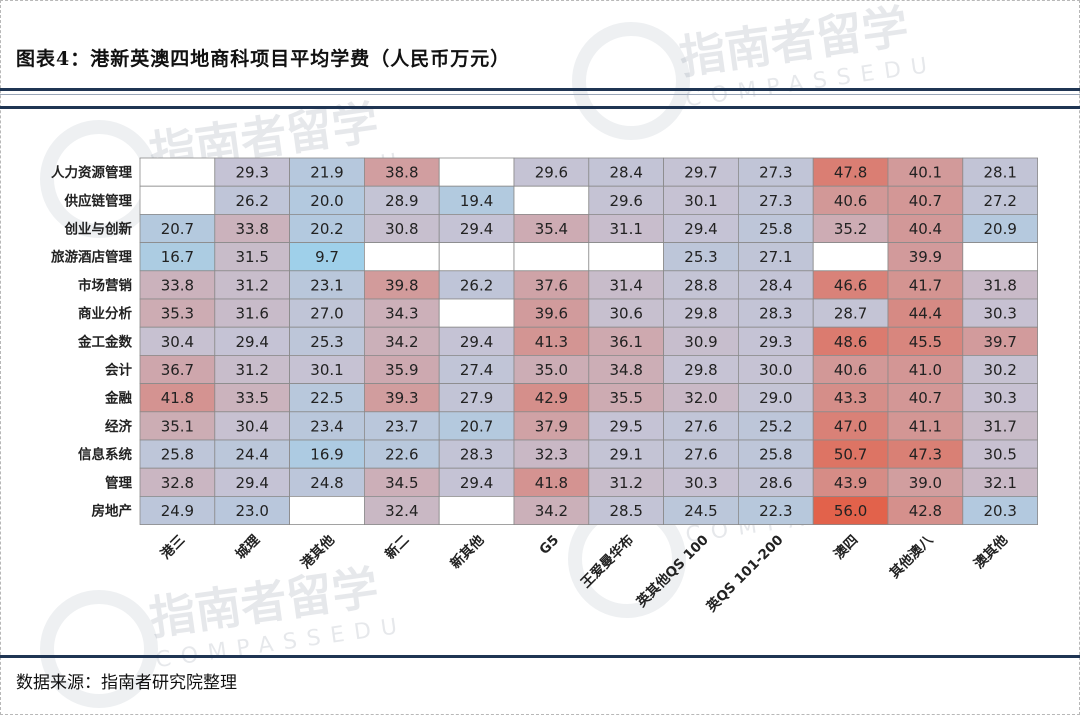  I want to click on cell-value-label: 34.2, so click(551, 511).